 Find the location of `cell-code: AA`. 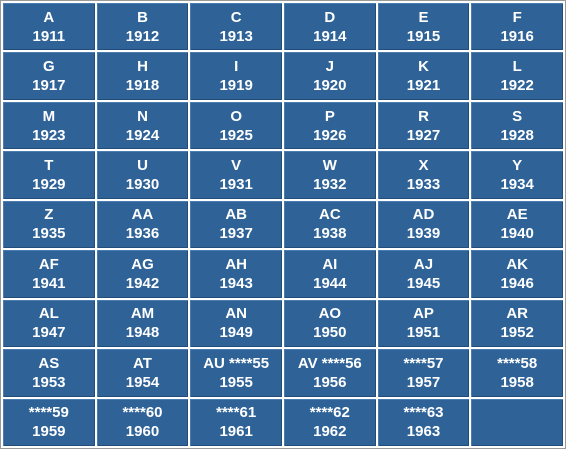

cell-code: AA is located at coordinates (142, 215).